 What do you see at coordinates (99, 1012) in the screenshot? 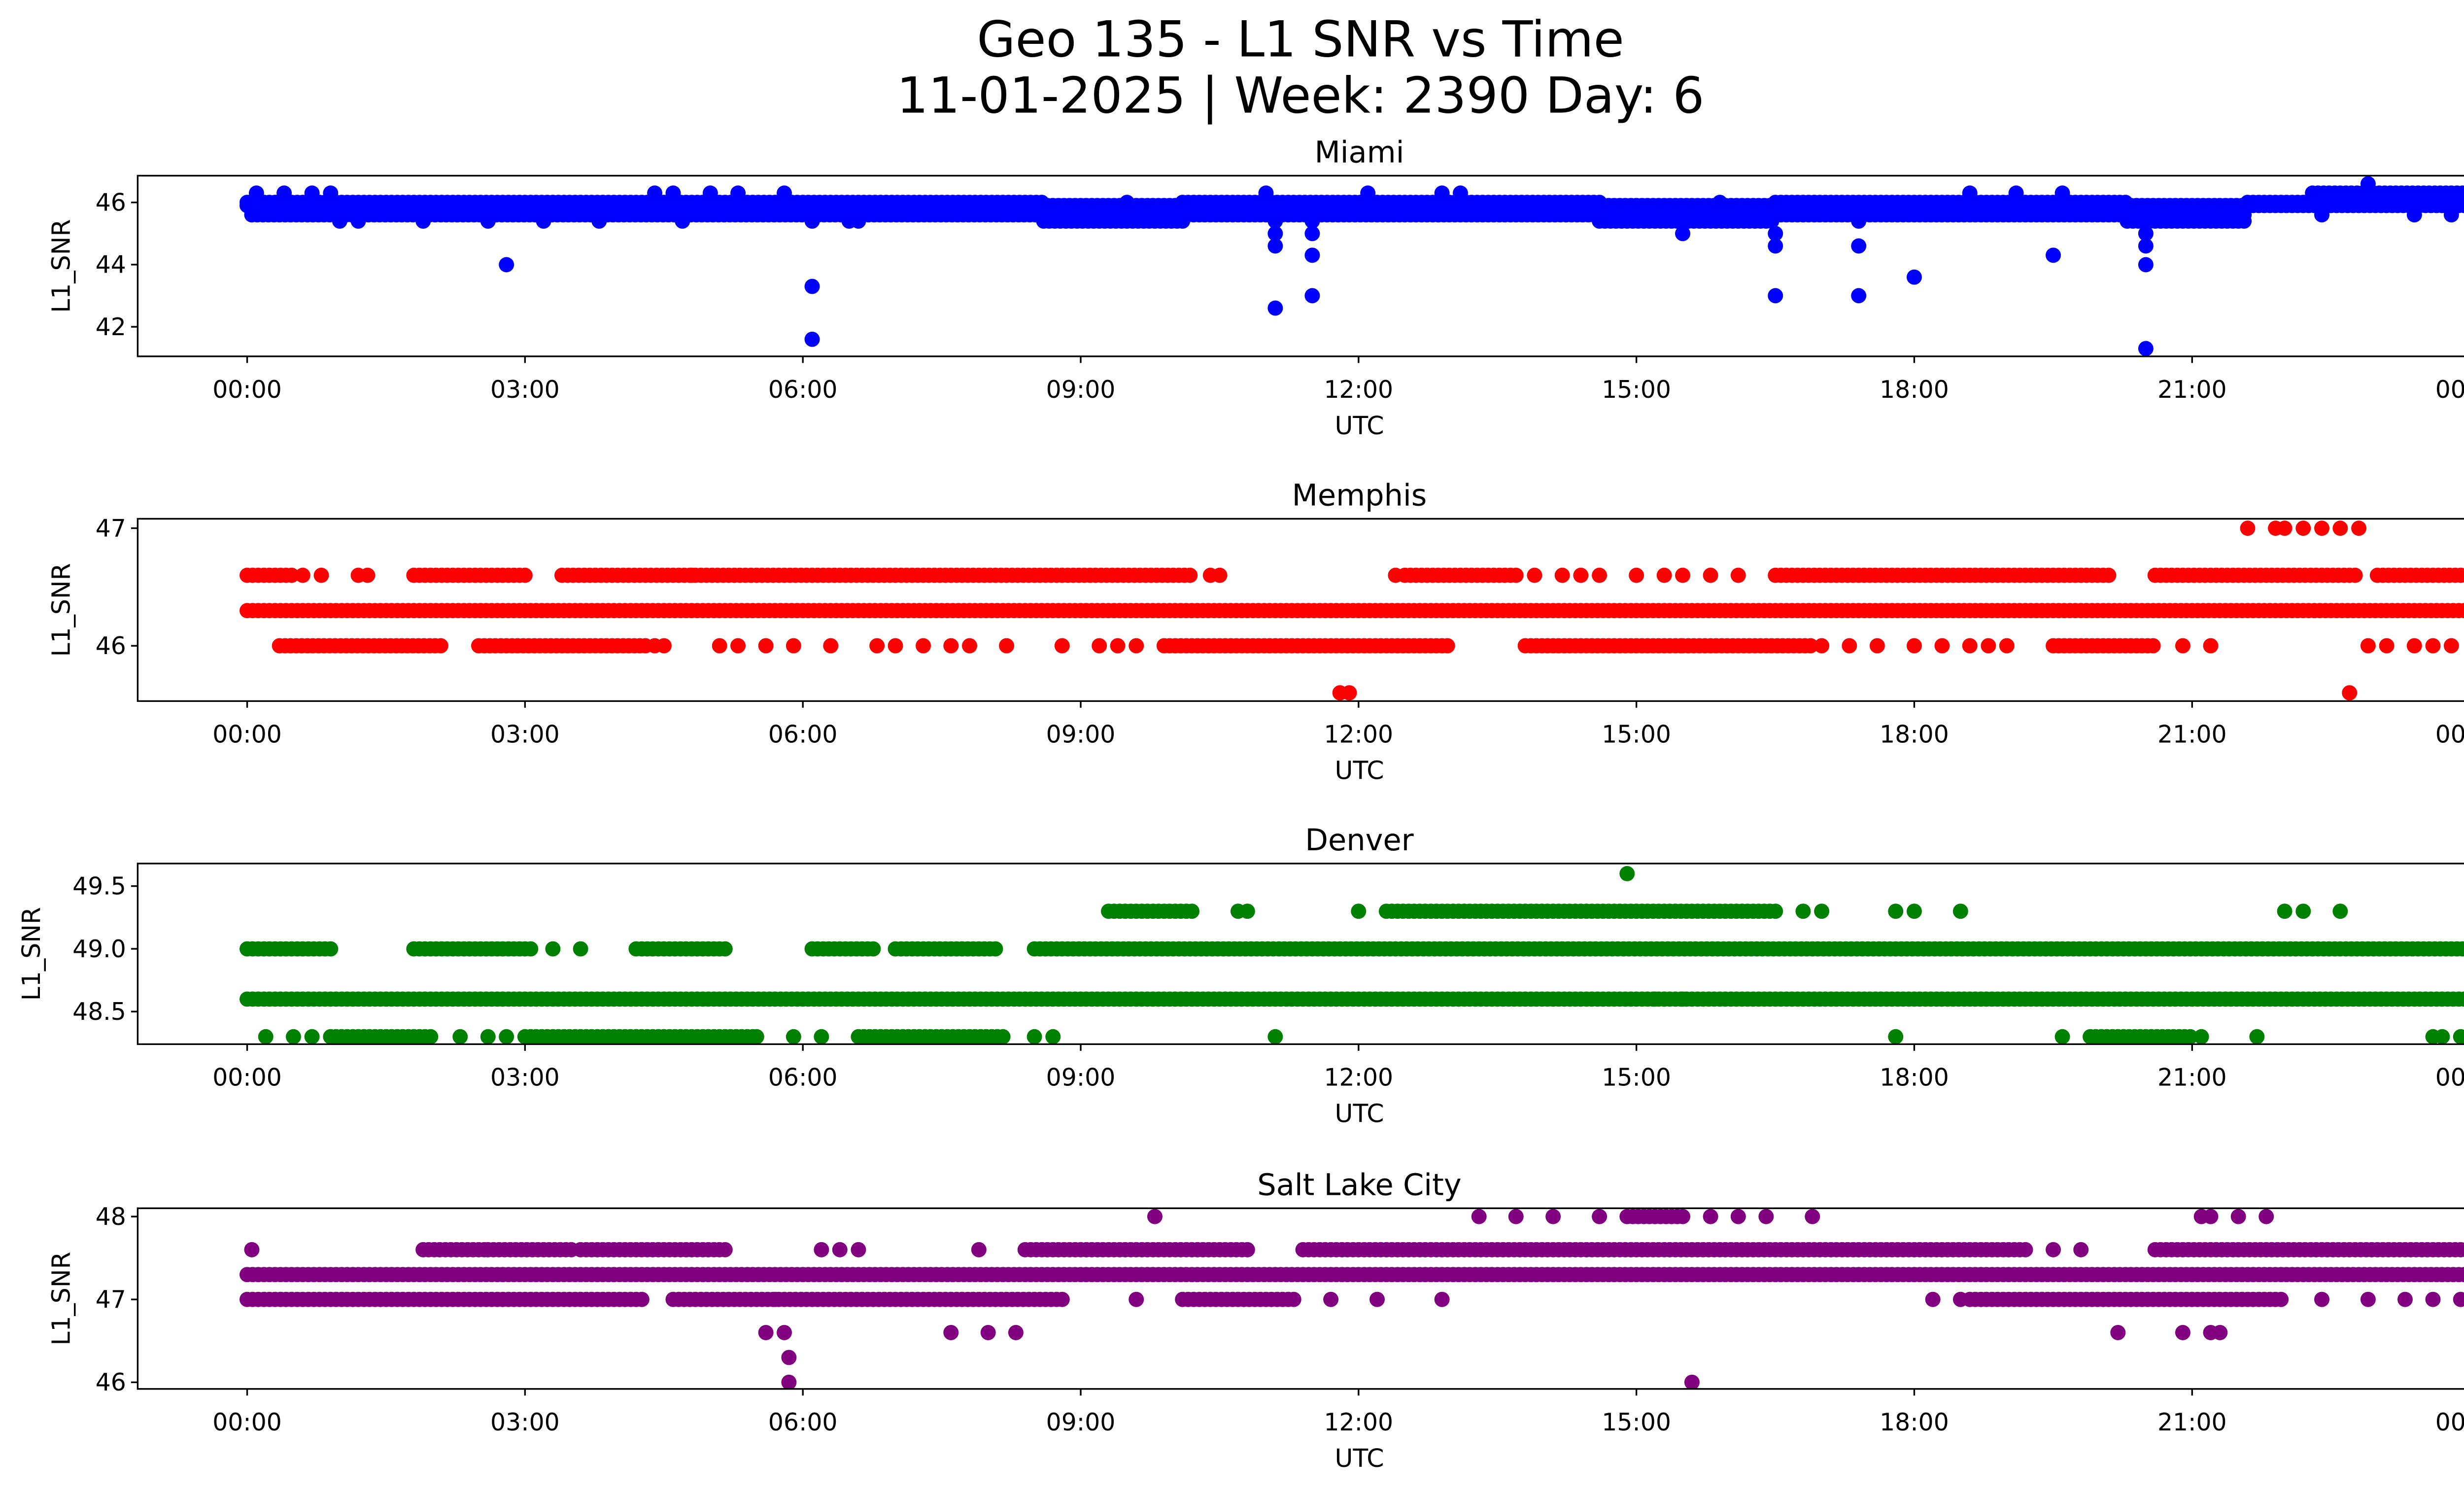
I see `y-tick-label: 48.5` at bounding box center [99, 1012].